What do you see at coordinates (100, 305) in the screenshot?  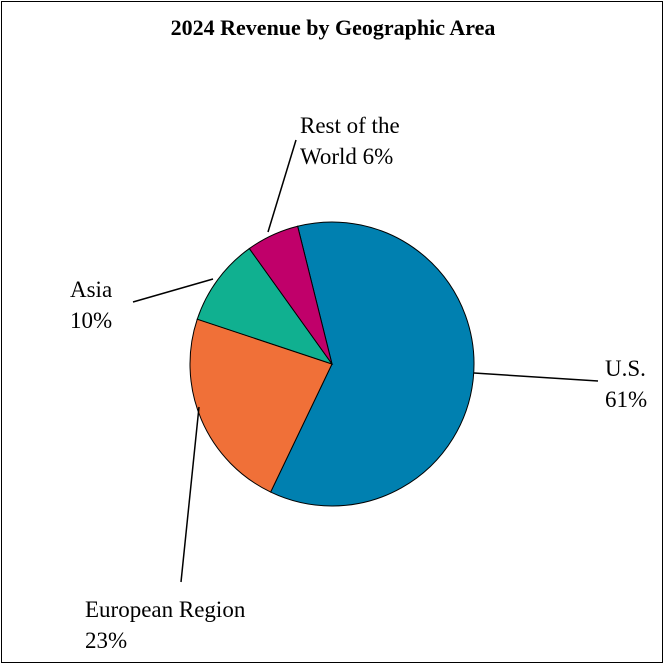 I see `slice-label: Asia 10%` at bounding box center [100, 305].